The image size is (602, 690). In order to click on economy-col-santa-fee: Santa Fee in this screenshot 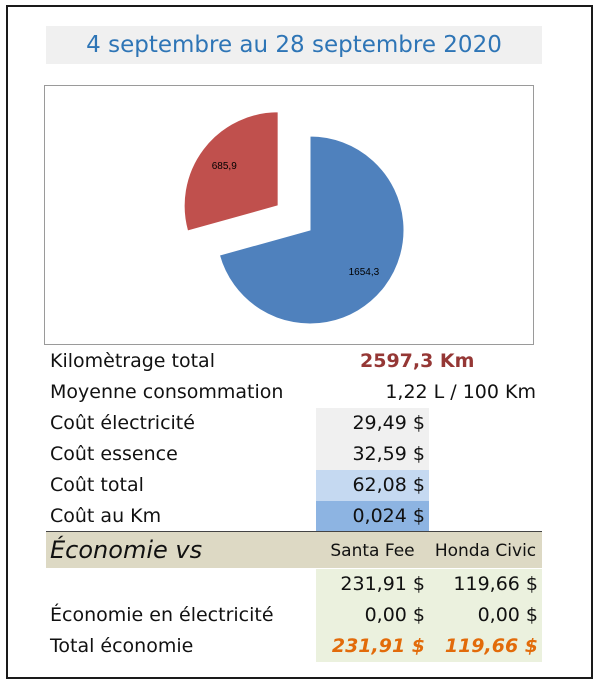, I will do `click(372, 551)`.